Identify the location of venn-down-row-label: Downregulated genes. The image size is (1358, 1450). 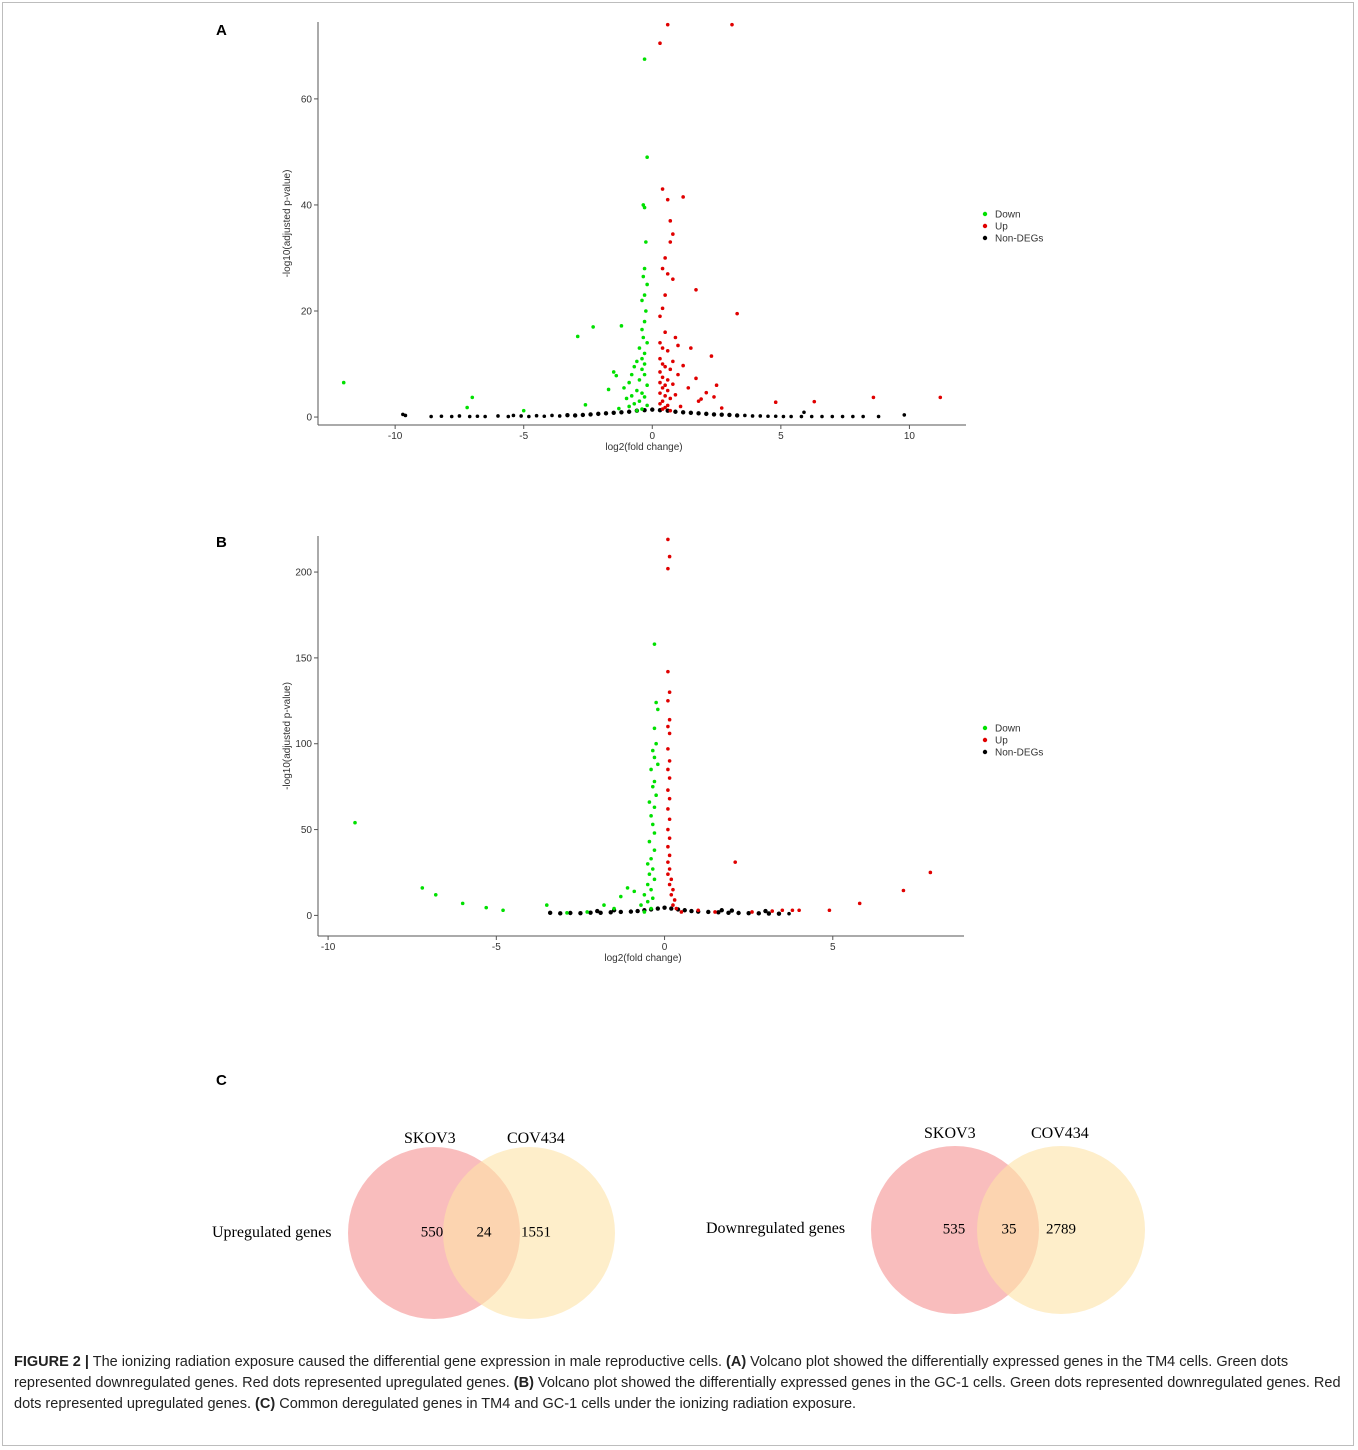
(776, 1228).